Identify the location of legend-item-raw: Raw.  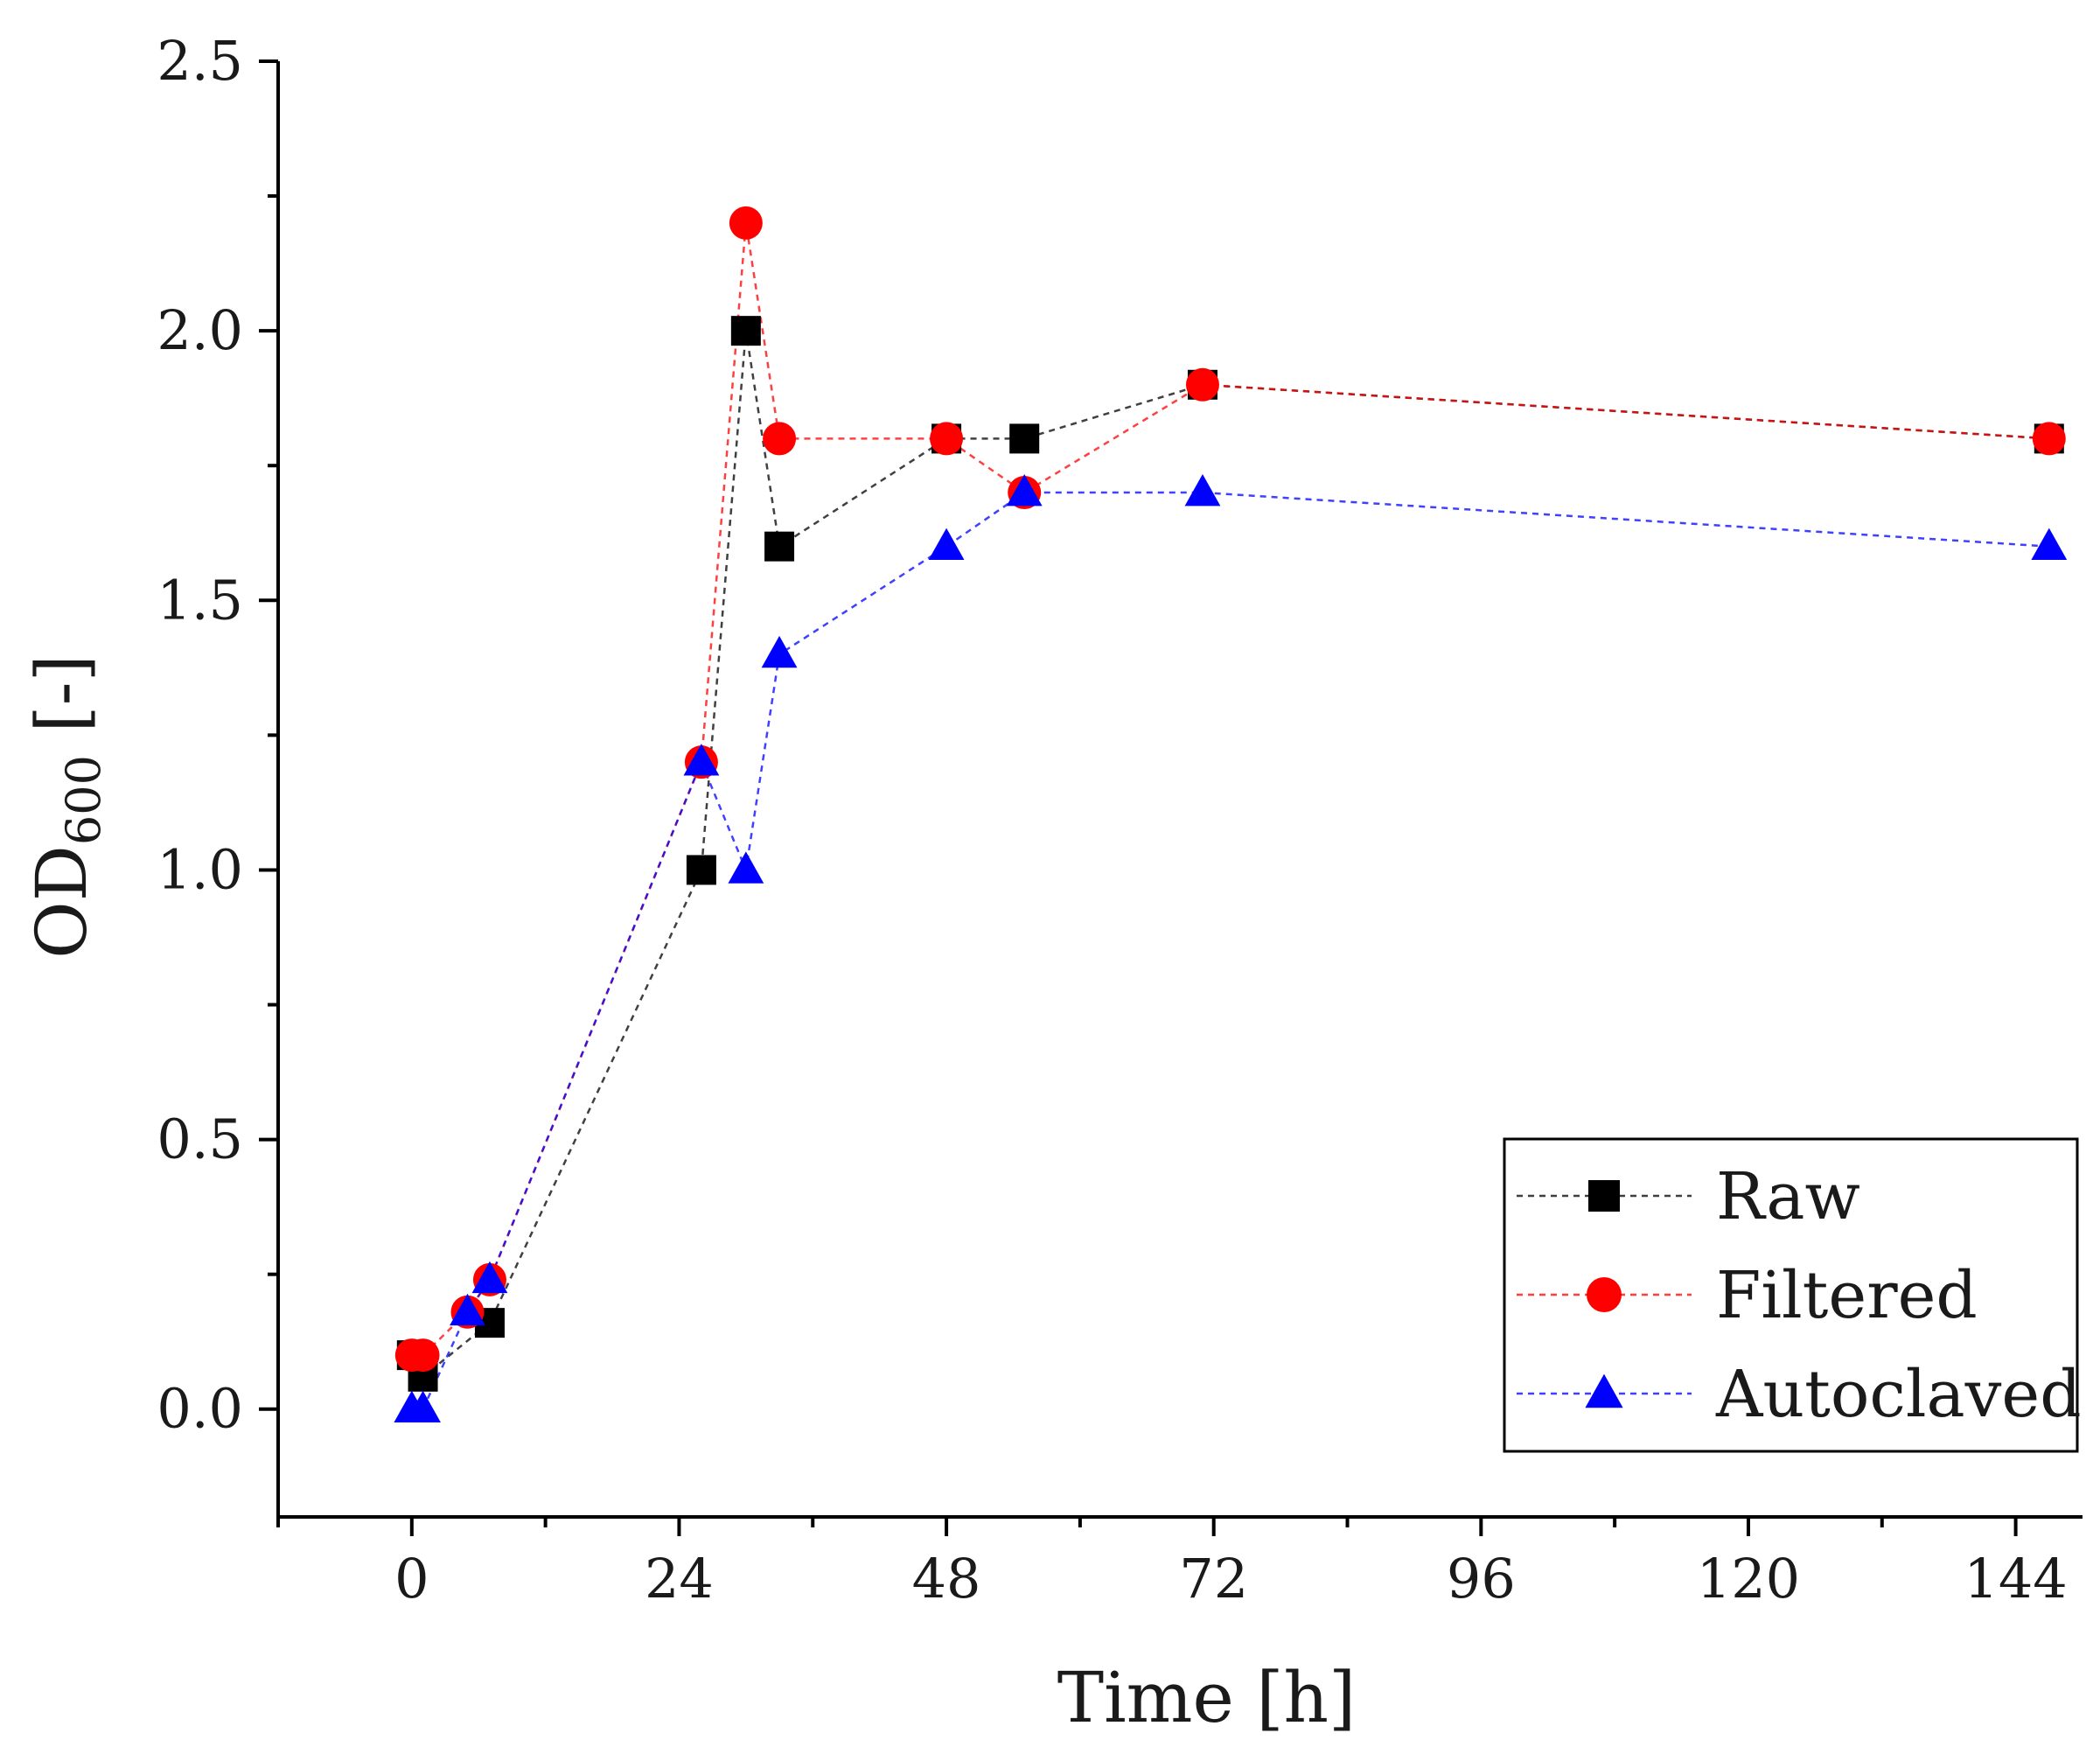
(1688, 1196).